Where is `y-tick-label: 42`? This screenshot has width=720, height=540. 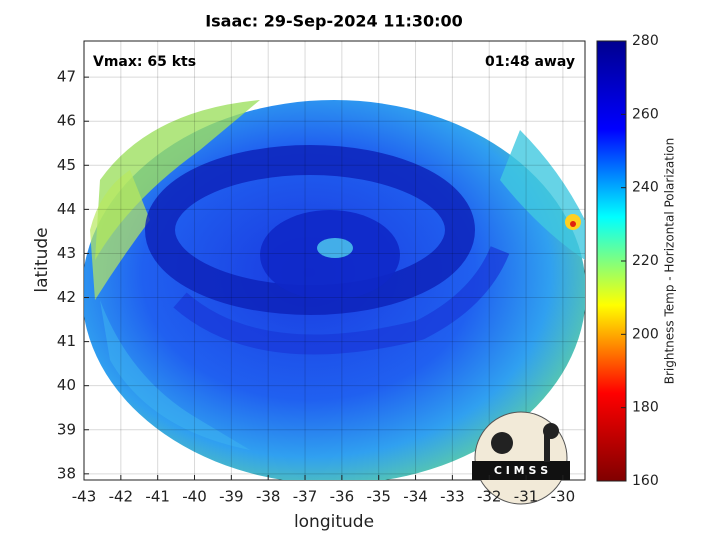
y-tick-label: 42 is located at coordinates (66, 297).